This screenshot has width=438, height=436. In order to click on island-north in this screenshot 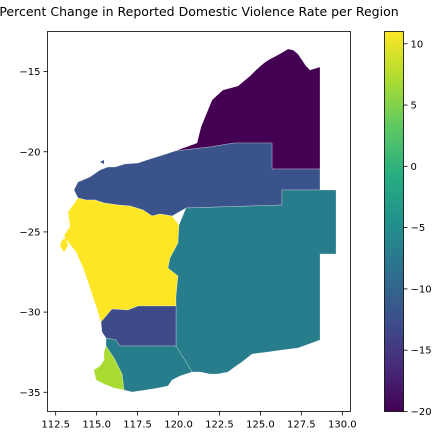, I will do `click(102, 162)`.